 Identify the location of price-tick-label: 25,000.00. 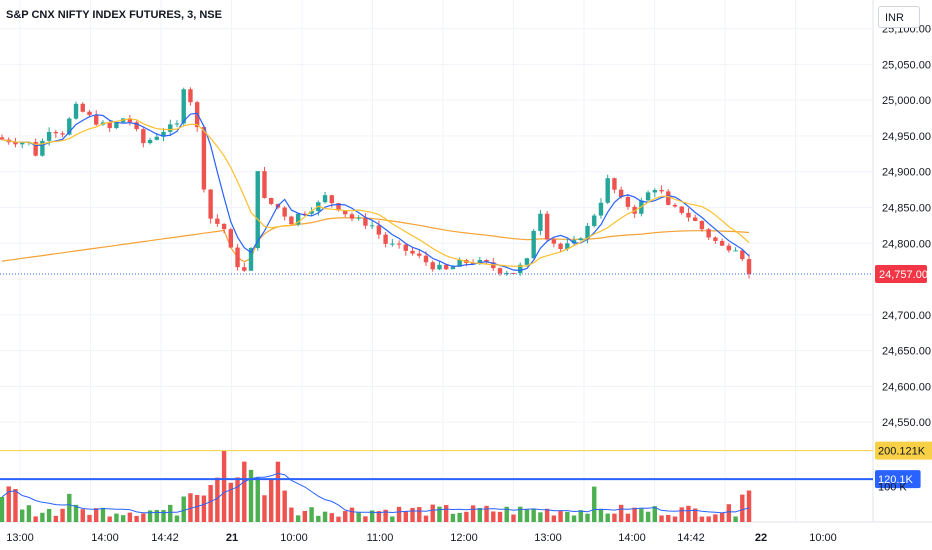
(906, 101).